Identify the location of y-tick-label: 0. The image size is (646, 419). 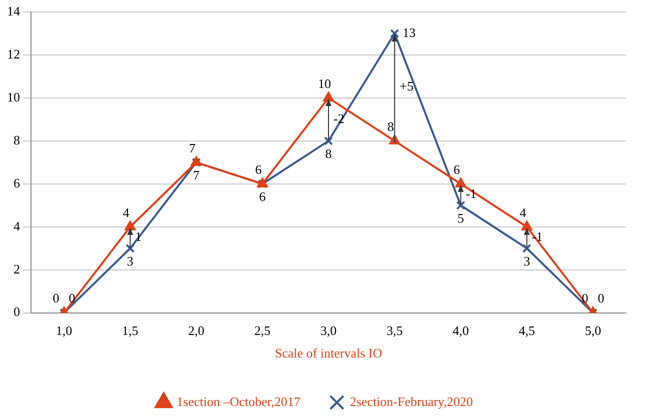
(17, 312).